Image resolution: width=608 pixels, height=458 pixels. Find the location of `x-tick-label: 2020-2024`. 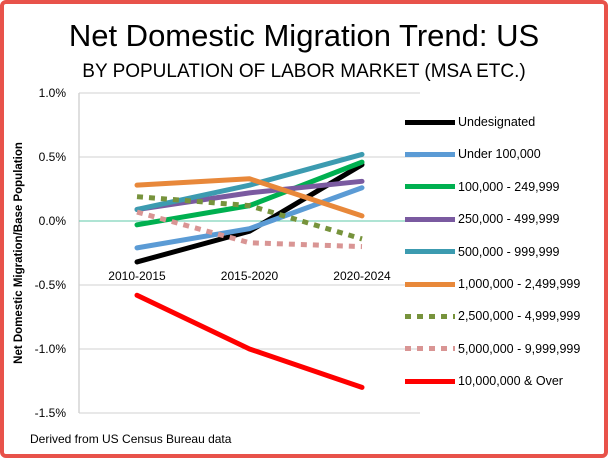

x-tick-label: 2020-2024 is located at coordinates (362, 276).